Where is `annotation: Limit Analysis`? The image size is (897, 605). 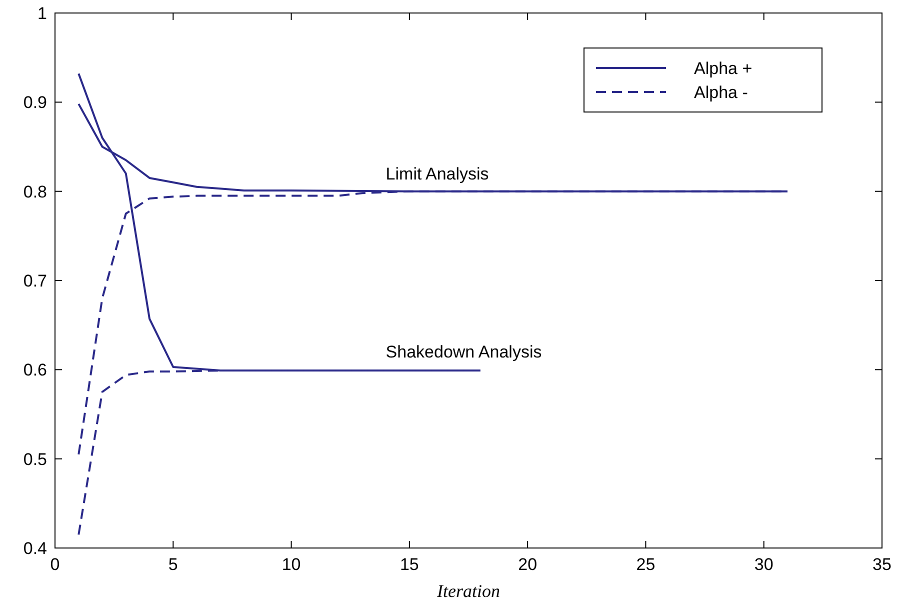
annotation: Limit Analysis is located at coordinates (437, 174).